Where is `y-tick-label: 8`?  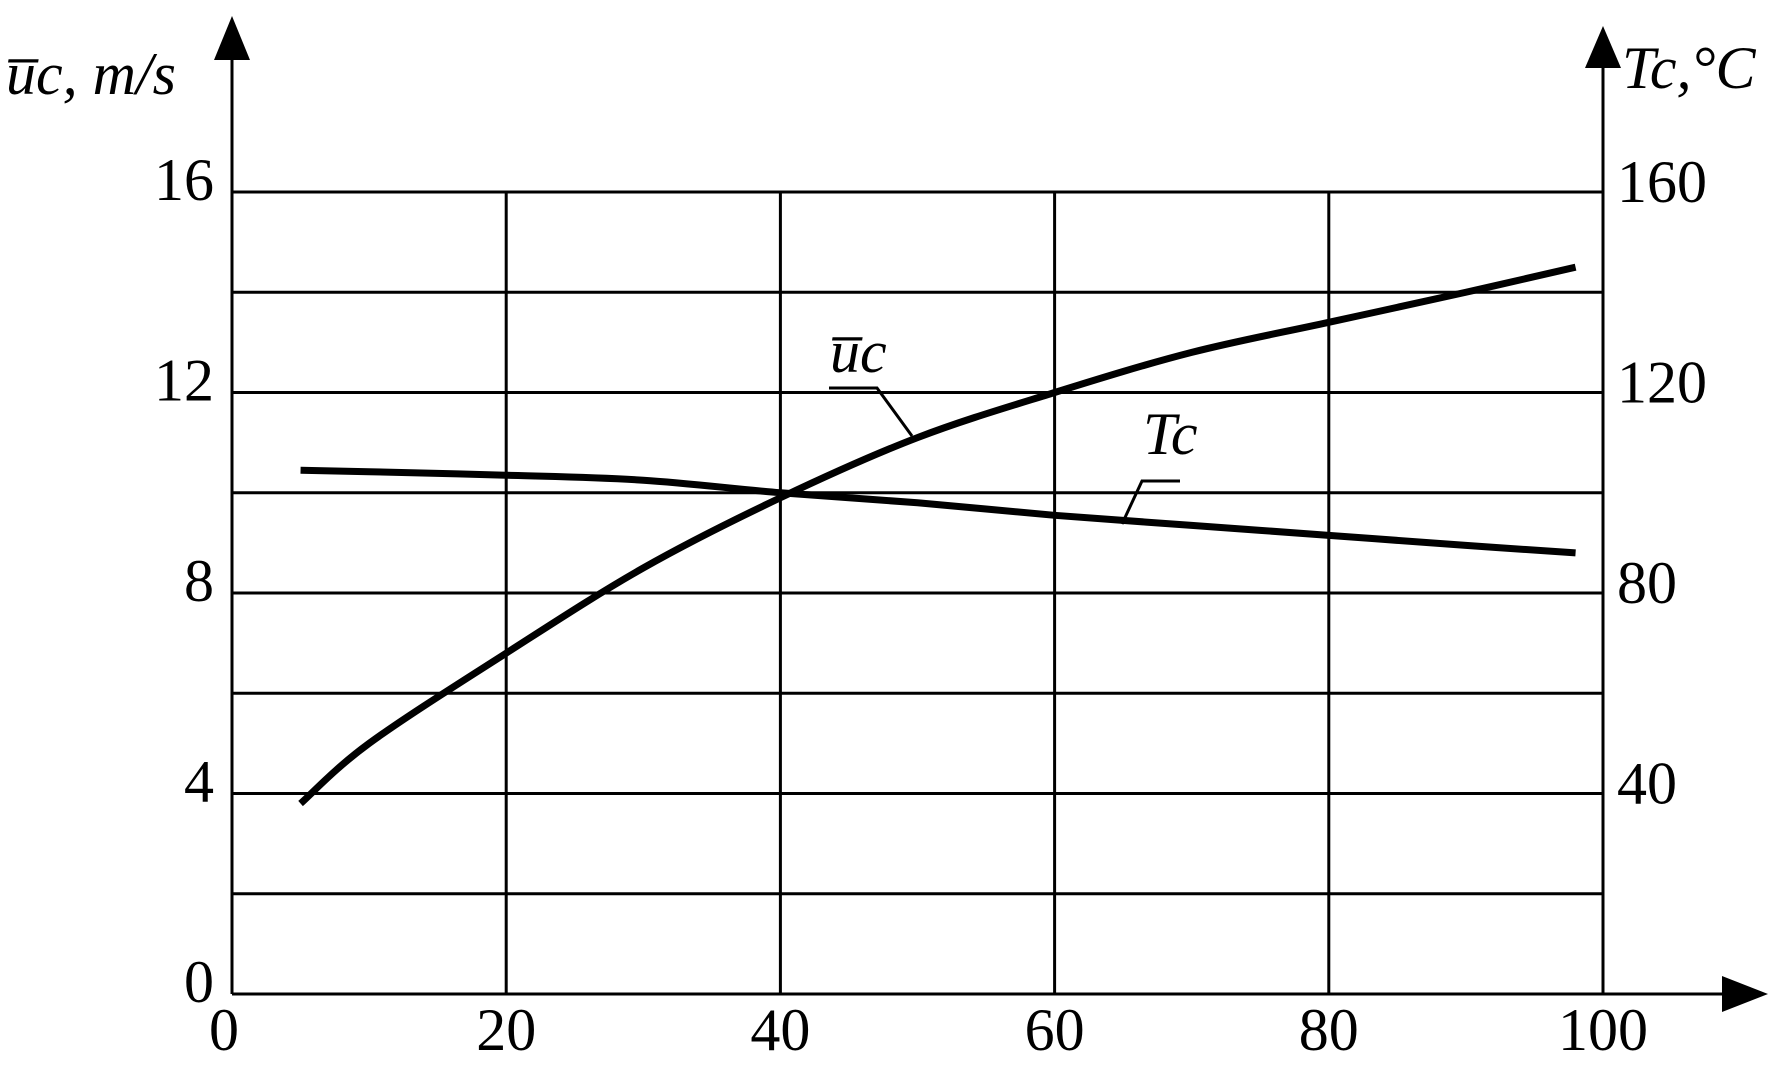
y-tick-label: 8 is located at coordinates (199, 581).